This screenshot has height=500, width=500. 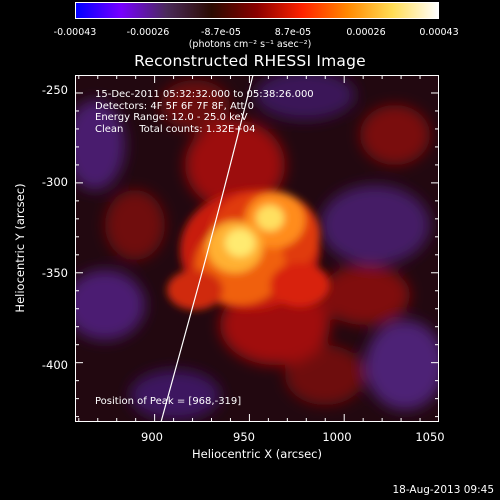 What do you see at coordinates (430, 437) in the screenshot?
I see `x-tick-label: 1050` at bounding box center [430, 437].